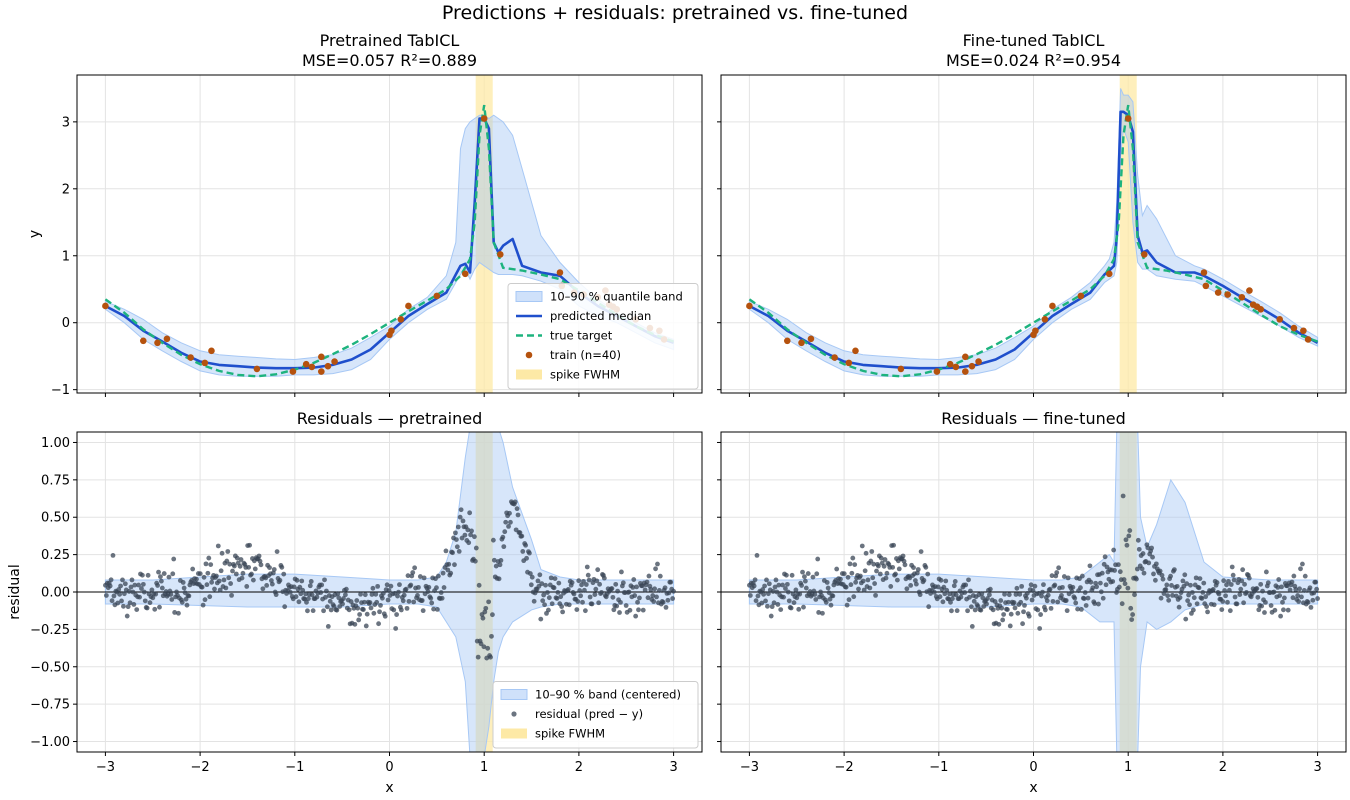 Image resolution: width=1350 pixels, height=800 pixels. I want to click on legend-handle-residual, so click(514, 714).